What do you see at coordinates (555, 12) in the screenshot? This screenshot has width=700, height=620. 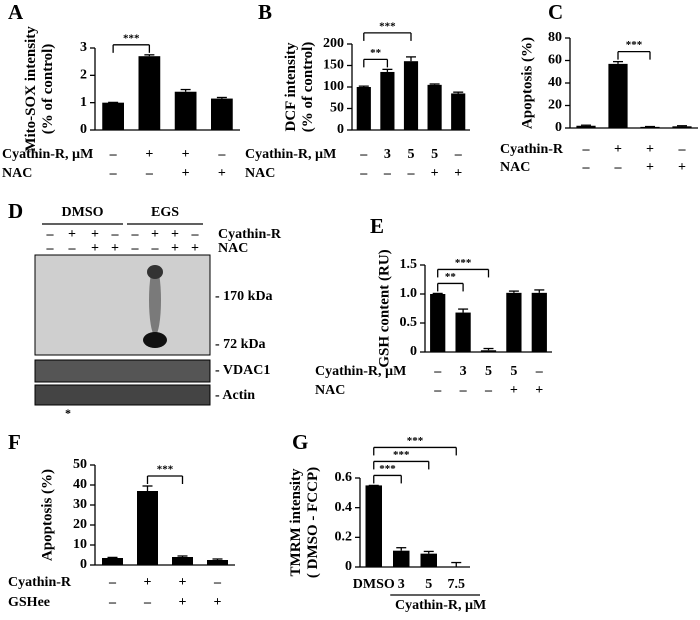 I see `panel-label: C` at bounding box center [555, 12].